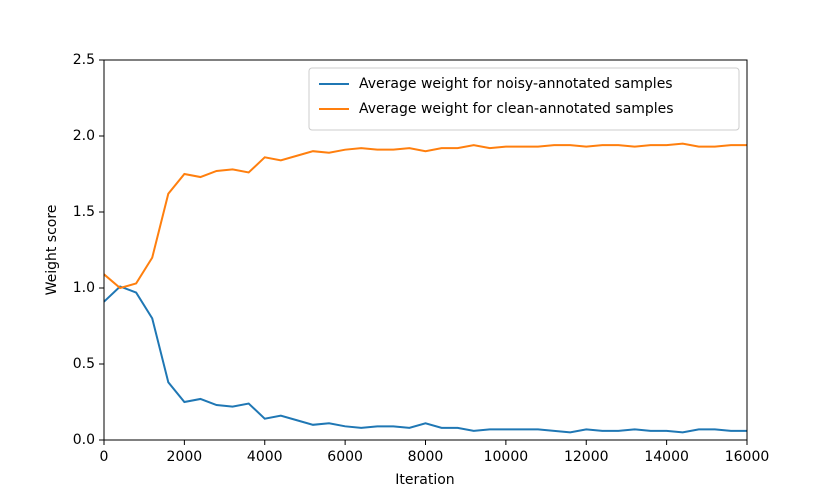  What do you see at coordinates (84, 60) in the screenshot?
I see `y-tick-label: 2.5` at bounding box center [84, 60].